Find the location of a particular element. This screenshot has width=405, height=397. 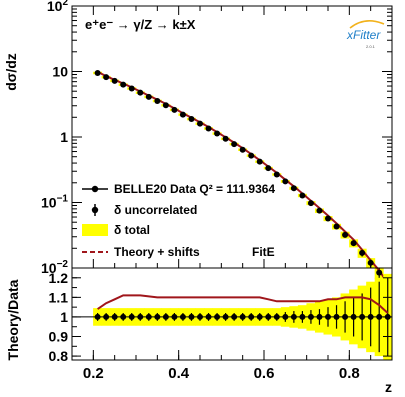

svg-text: 2.0.1 is located at coordinates (371, 46).